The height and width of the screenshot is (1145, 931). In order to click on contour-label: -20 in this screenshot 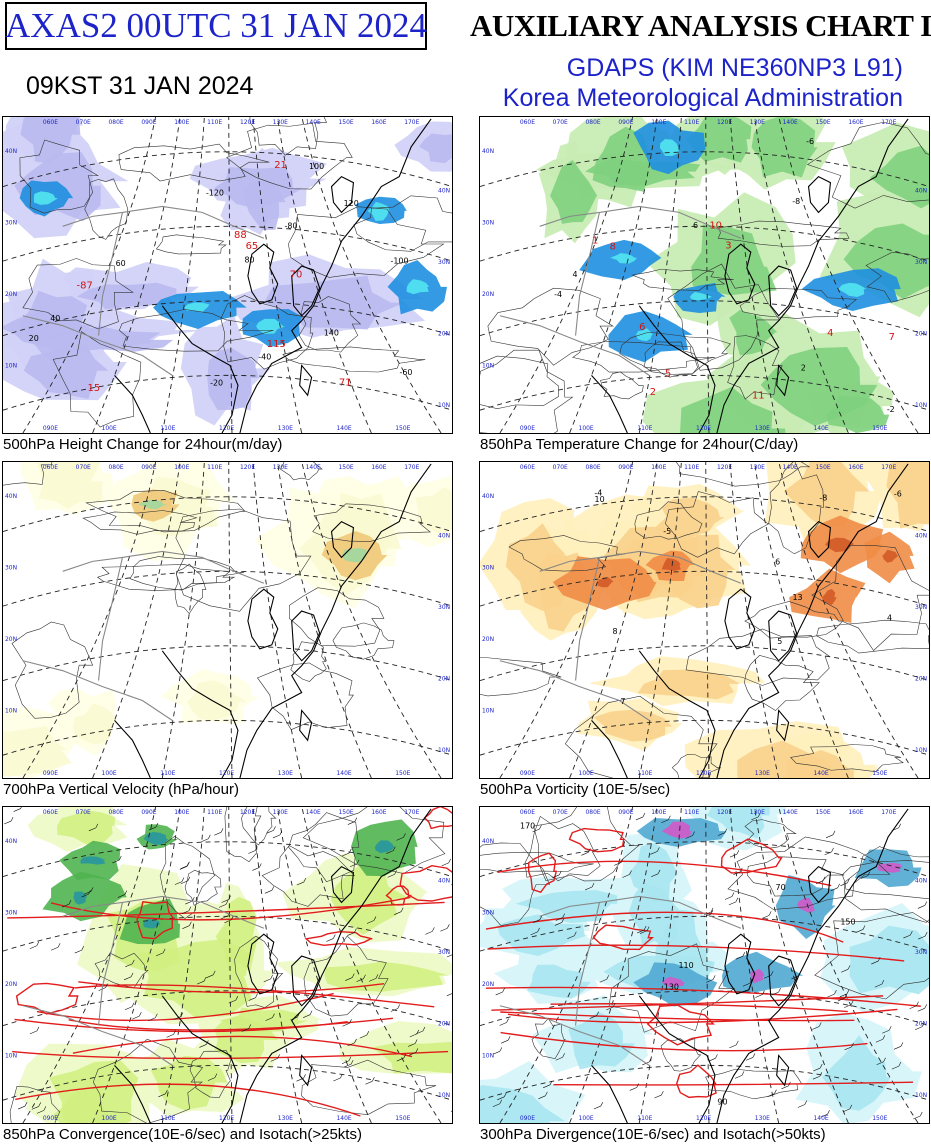, I will do `click(216, 382)`.